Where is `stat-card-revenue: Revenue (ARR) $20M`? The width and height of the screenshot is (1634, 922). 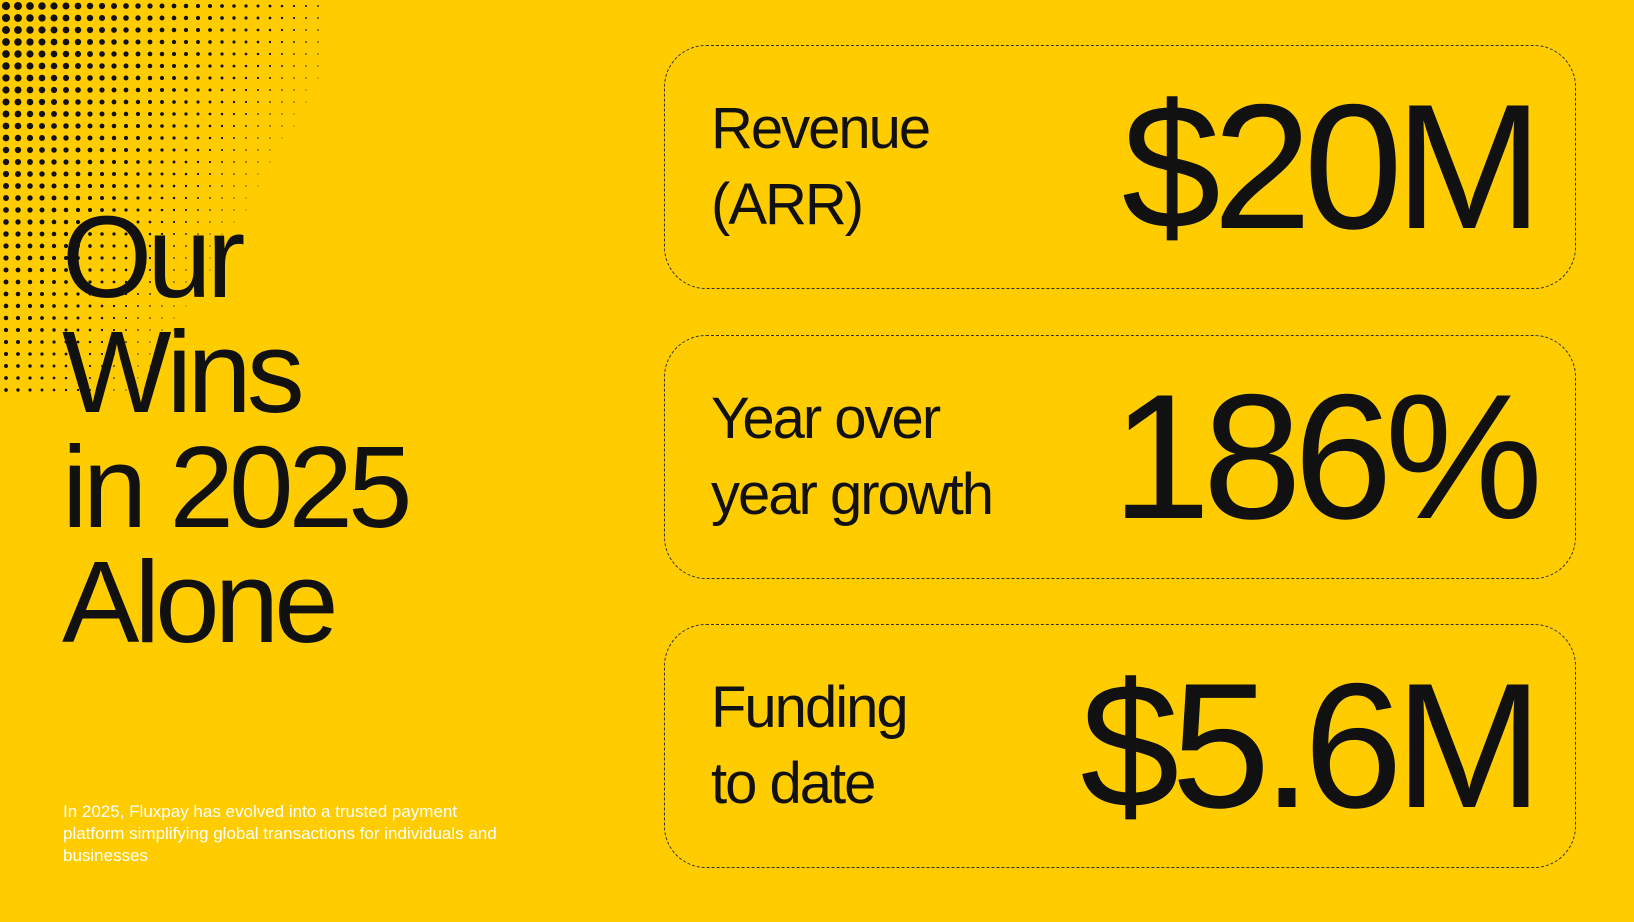 stat-card-revenue: Revenue (ARR) $20M is located at coordinates (1120, 167).